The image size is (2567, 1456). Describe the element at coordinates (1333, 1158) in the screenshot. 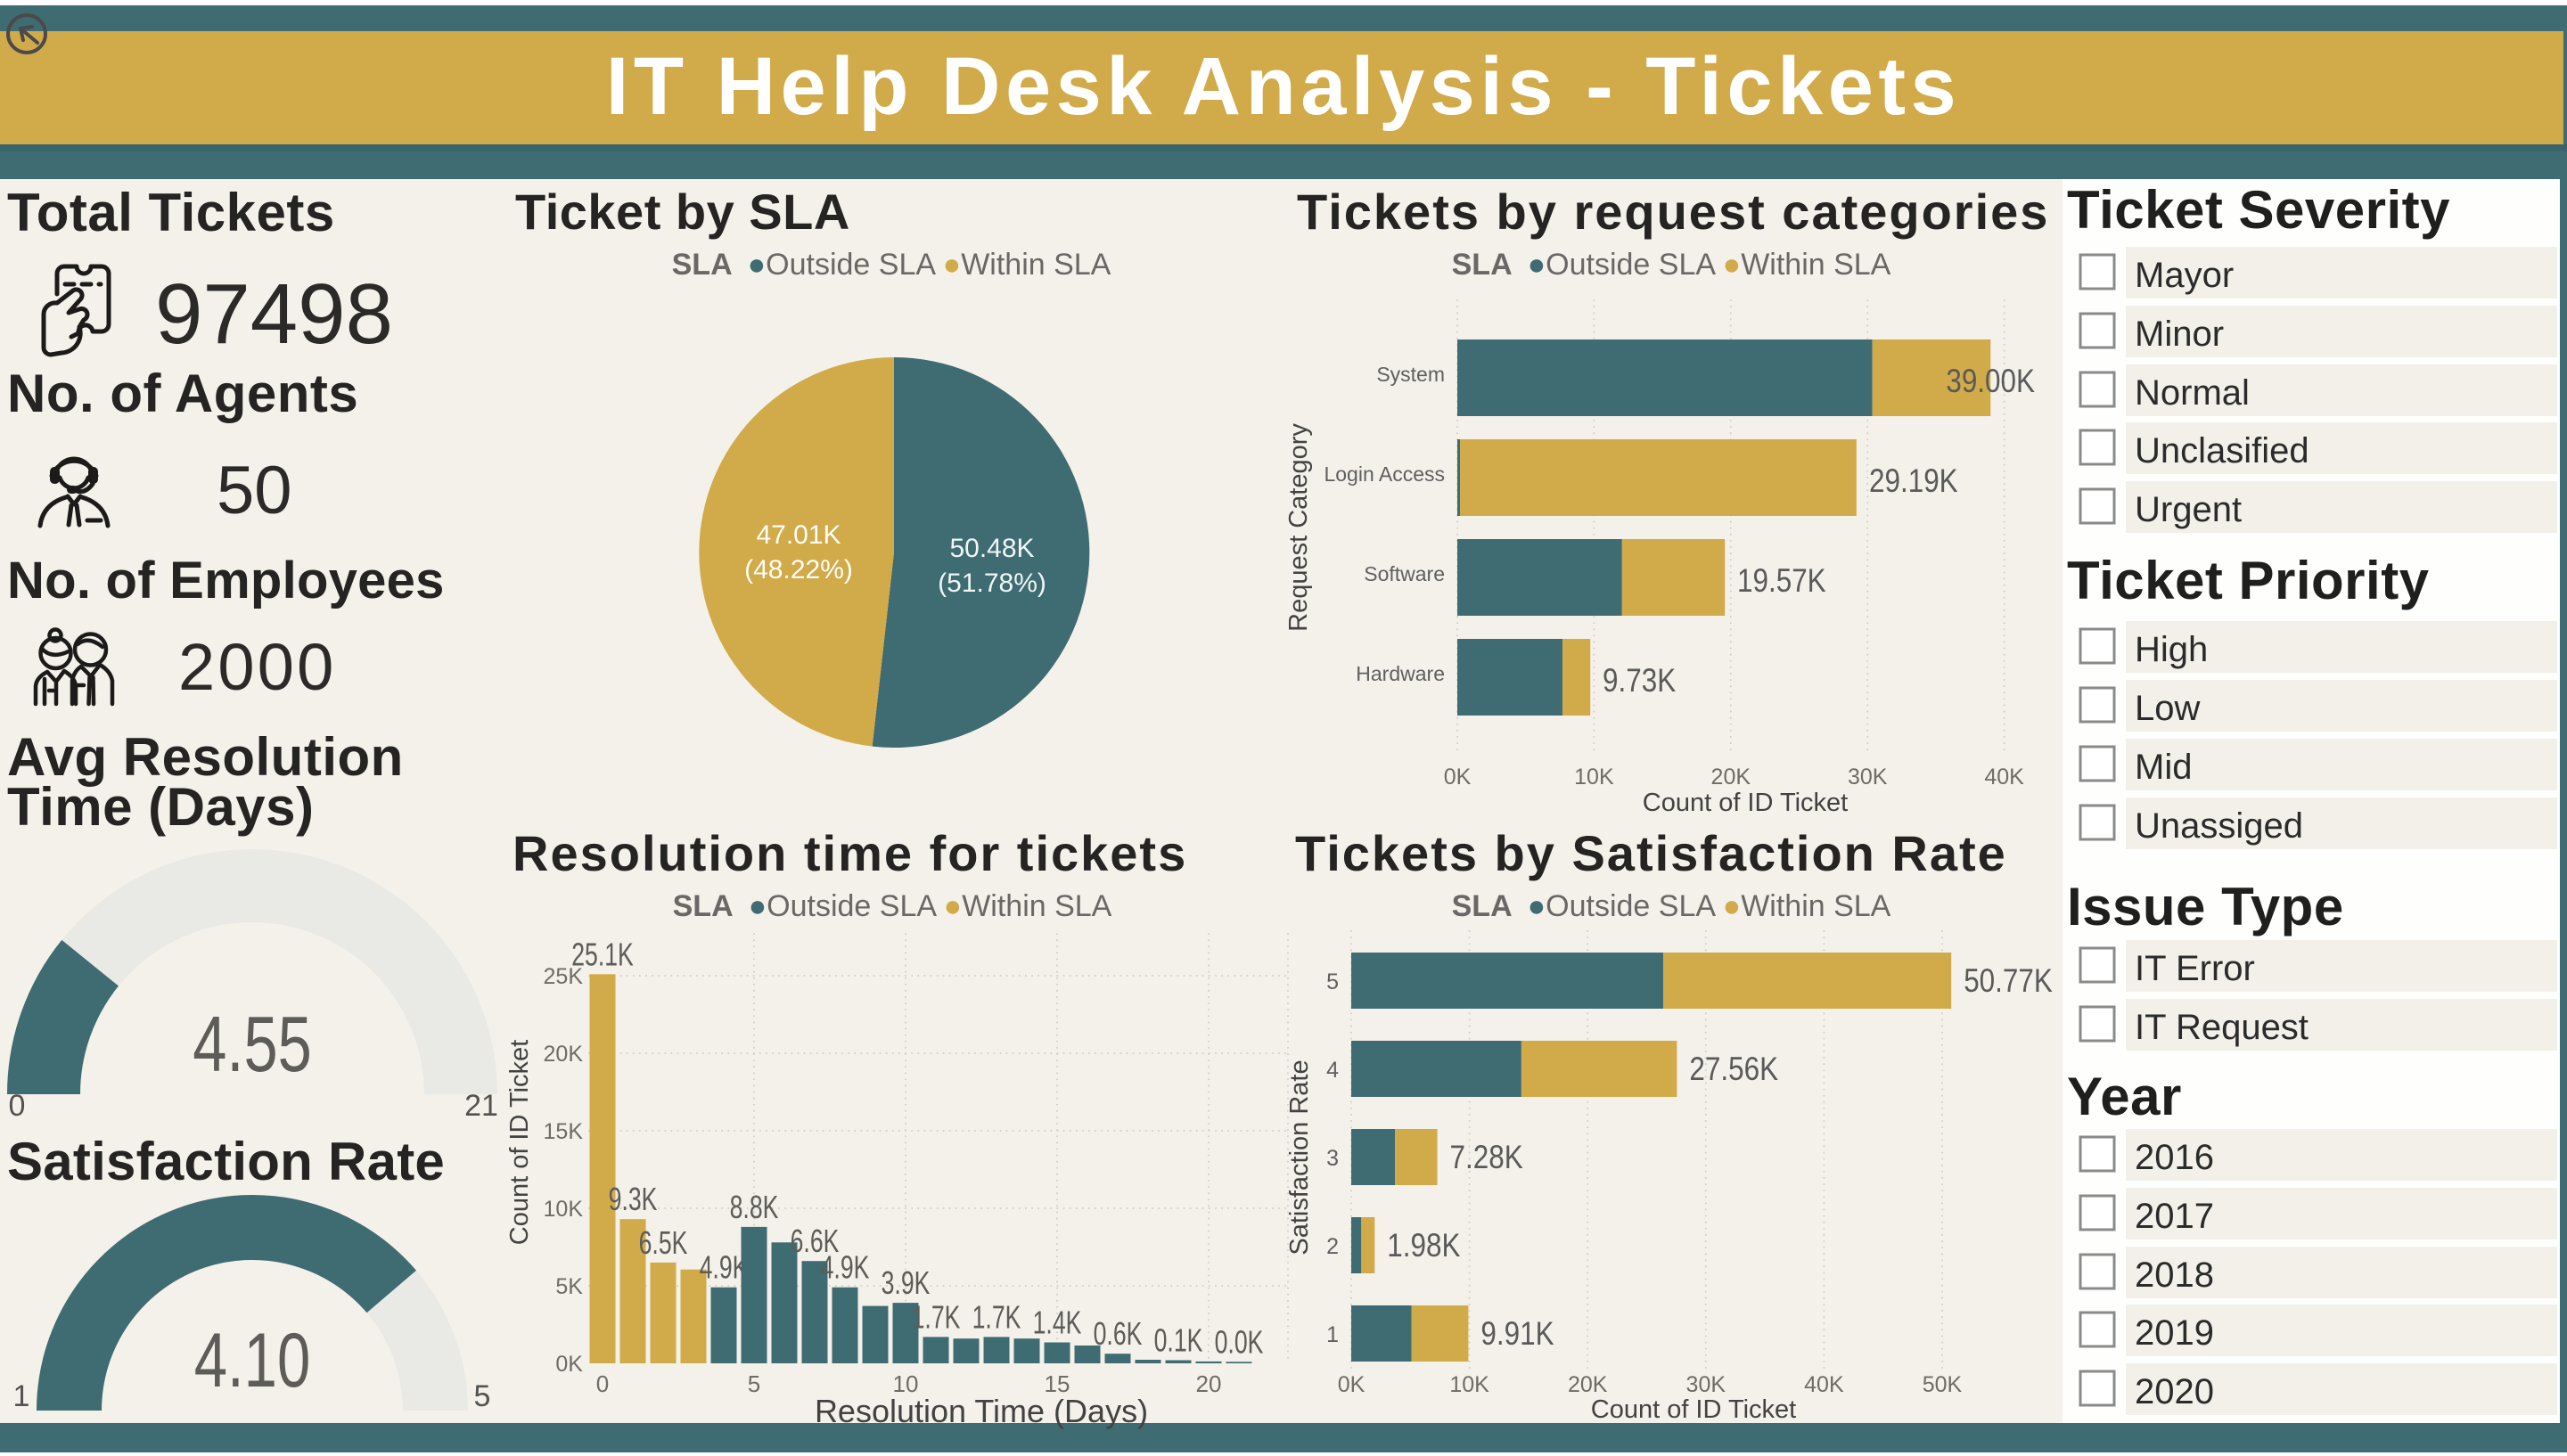

I see `svg-text: 3` at that location.